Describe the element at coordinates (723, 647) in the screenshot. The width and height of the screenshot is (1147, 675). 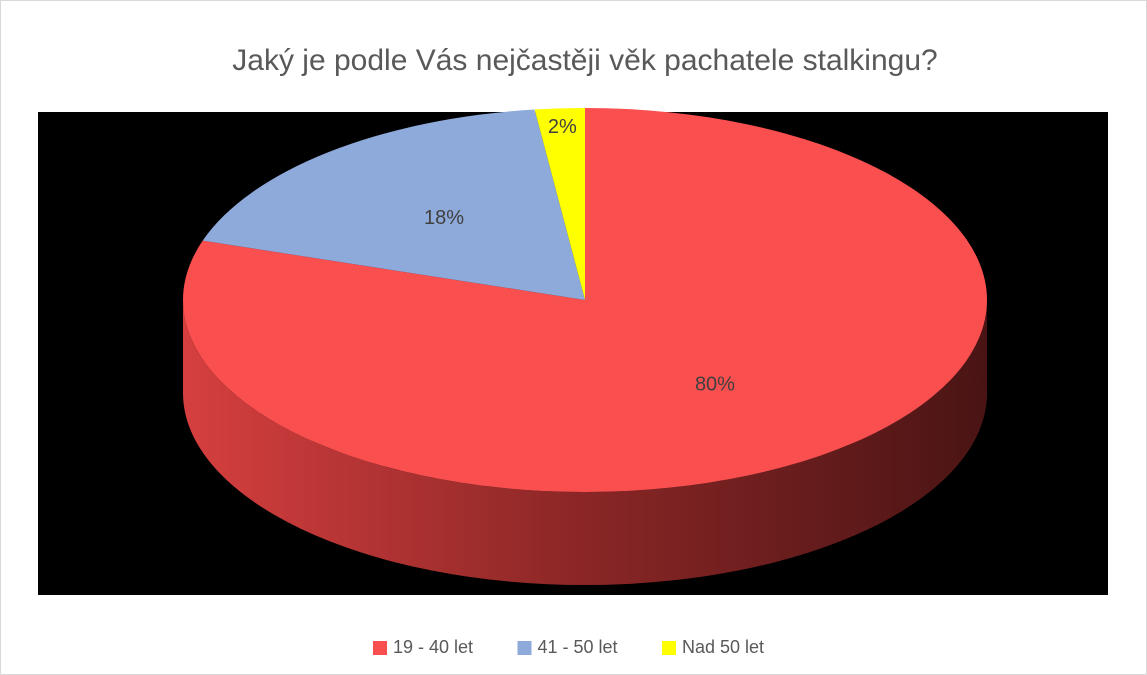
I see `legend-label: Nad 50 let` at that location.